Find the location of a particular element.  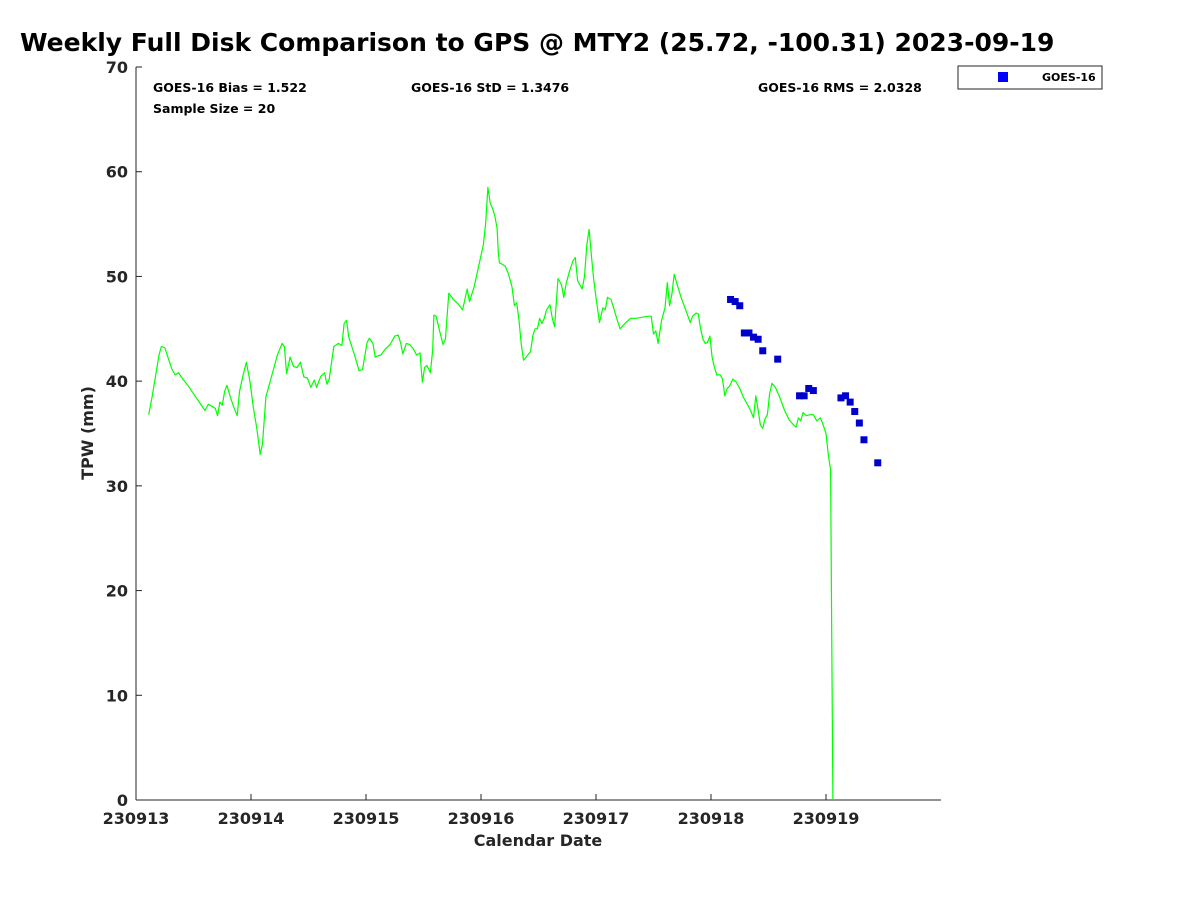

legend: GOES-16 is located at coordinates (1030, 77).